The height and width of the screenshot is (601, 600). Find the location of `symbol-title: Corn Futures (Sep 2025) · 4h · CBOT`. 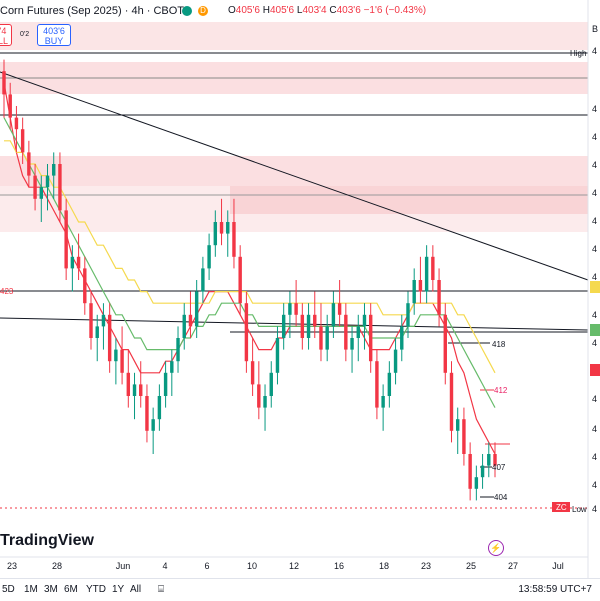

symbol-title: Corn Futures (Sep 2025) · 4h · CBOT is located at coordinates (92, 11).